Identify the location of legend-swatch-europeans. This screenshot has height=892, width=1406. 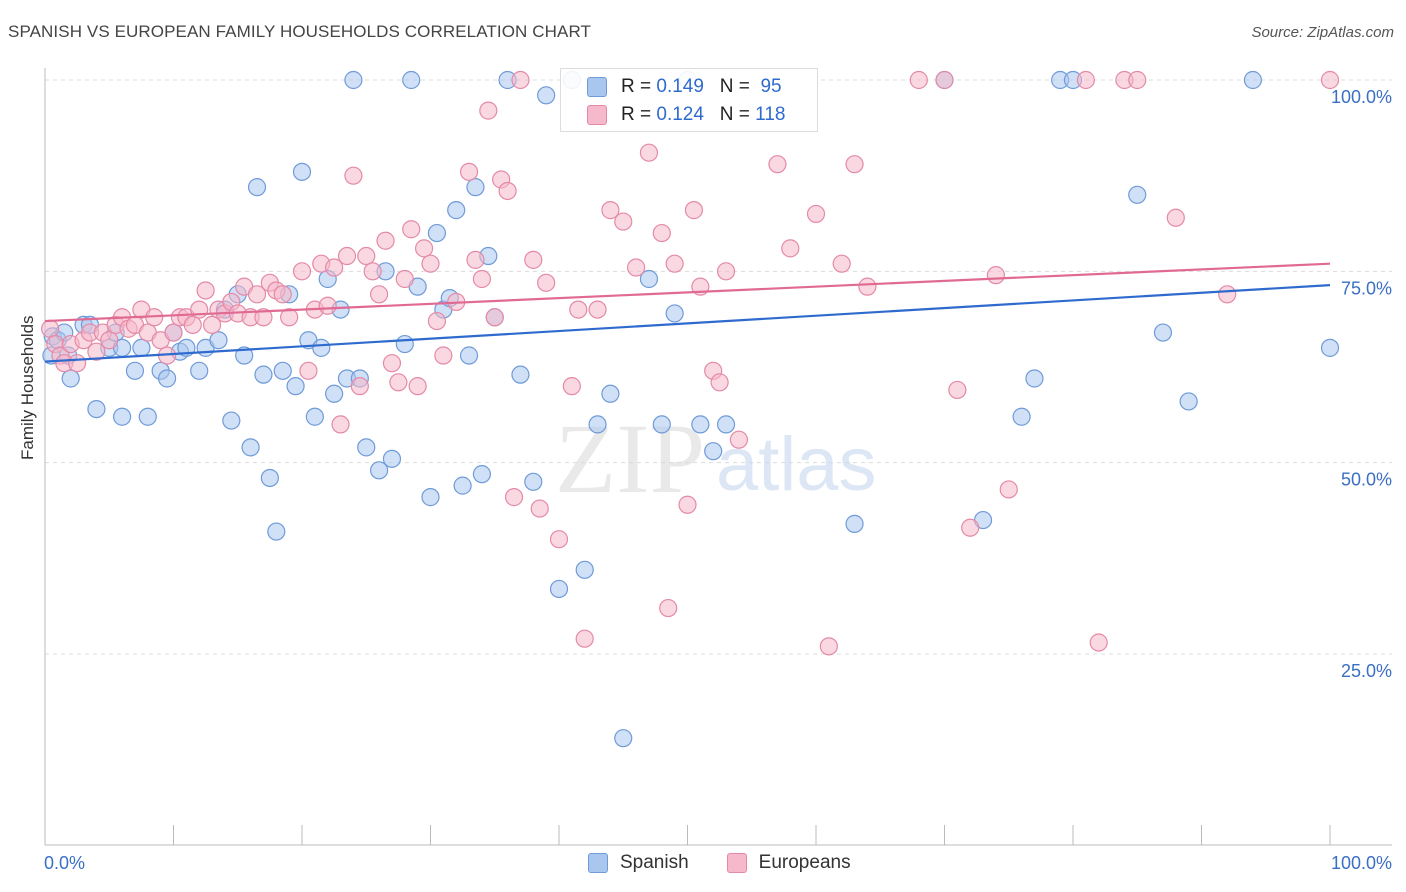
(736, 863).